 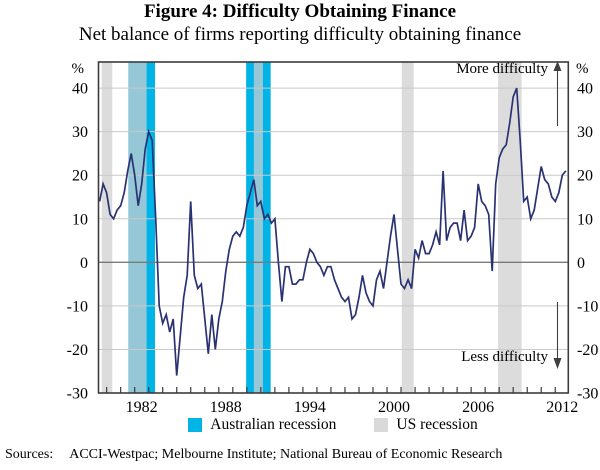 I want to click on y-axis-label-right: -10, so click(x=587, y=306).